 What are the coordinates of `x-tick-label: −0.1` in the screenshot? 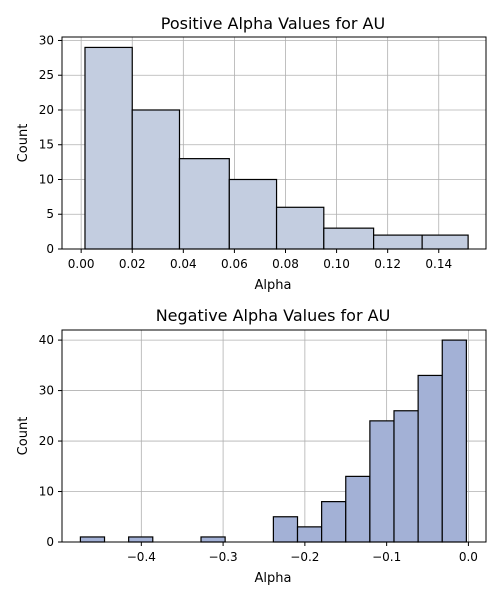 It's located at (386, 557).